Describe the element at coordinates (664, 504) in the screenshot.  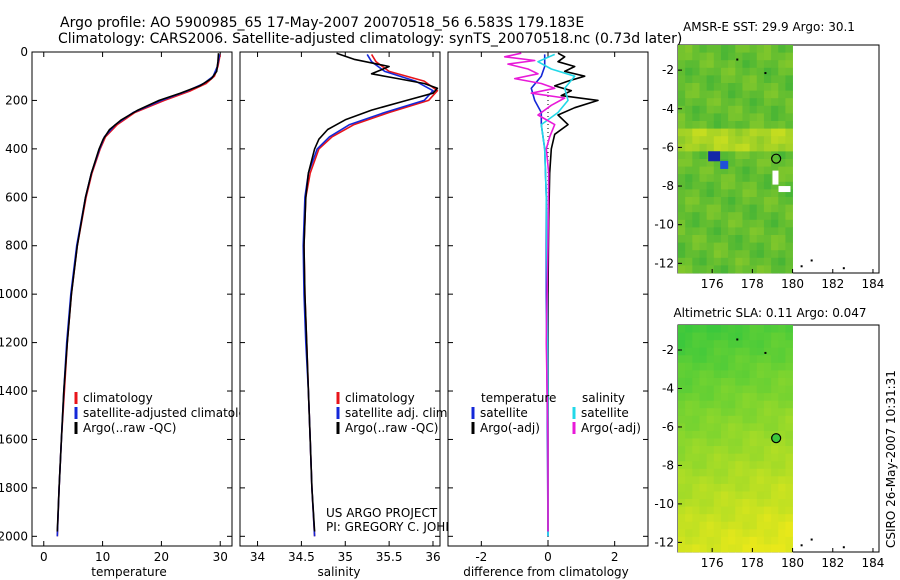
I see `map-y-tick-label: -10` at that location.